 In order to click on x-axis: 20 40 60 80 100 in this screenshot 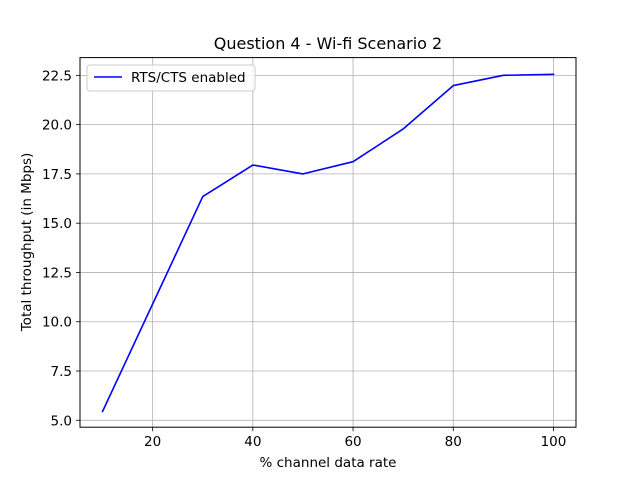, I will do `click(355, 438)`.